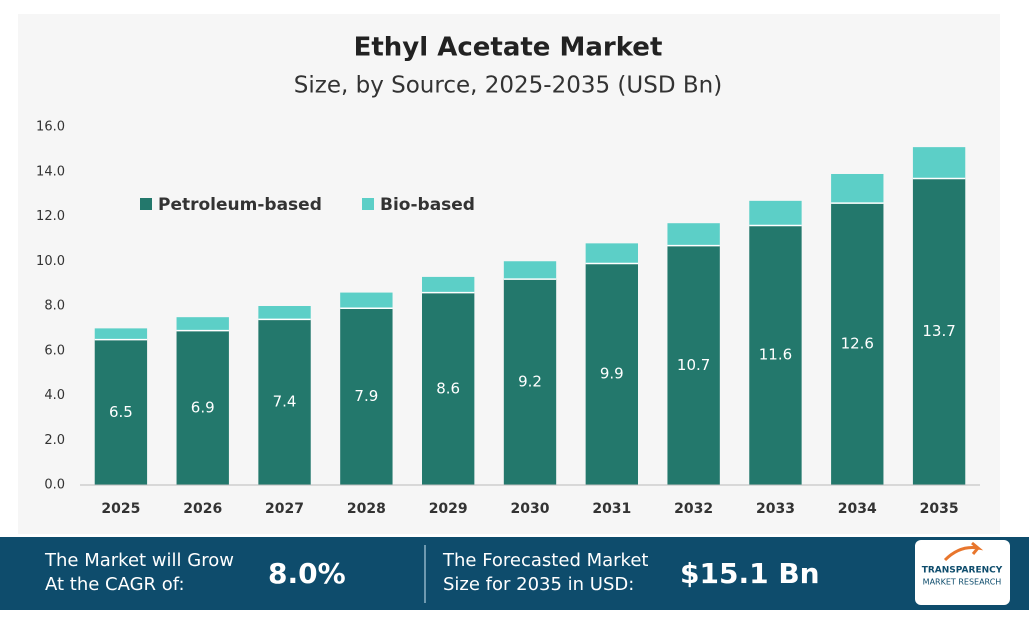 The image size is (1029, 618). What do you see at coordinates (693, 509) in the screenshot?
I see `x-tick-label: 2032` at bounding box center [693, 509].